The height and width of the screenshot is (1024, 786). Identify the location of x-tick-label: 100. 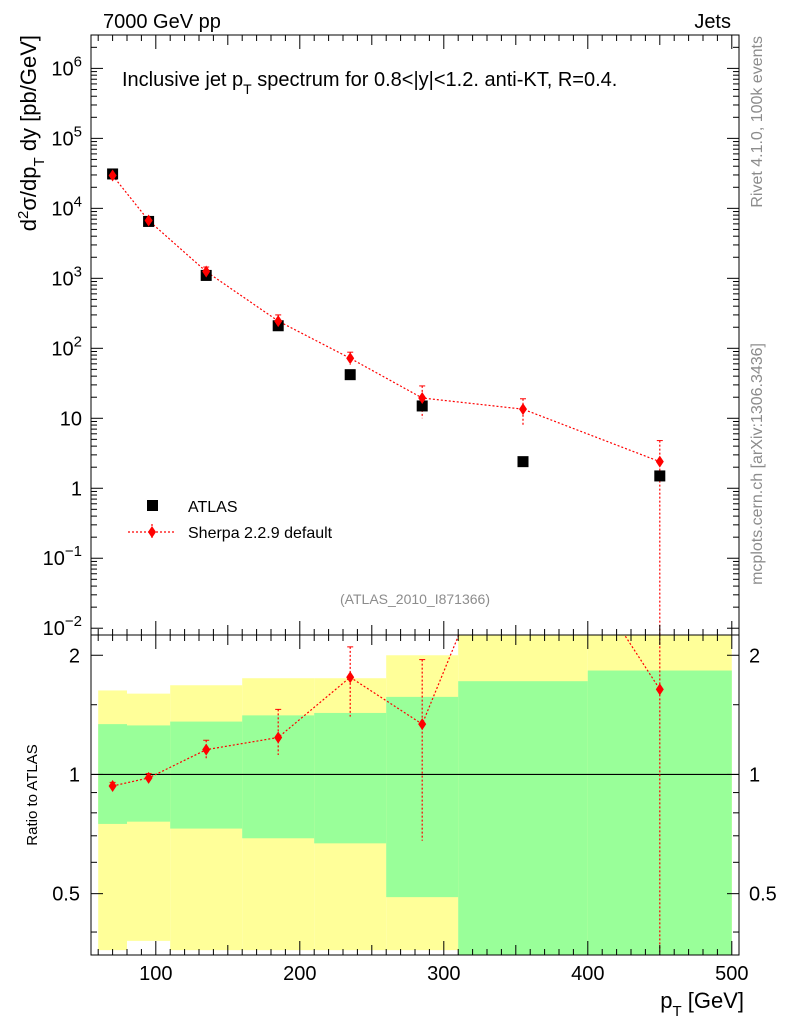
(155, 974).